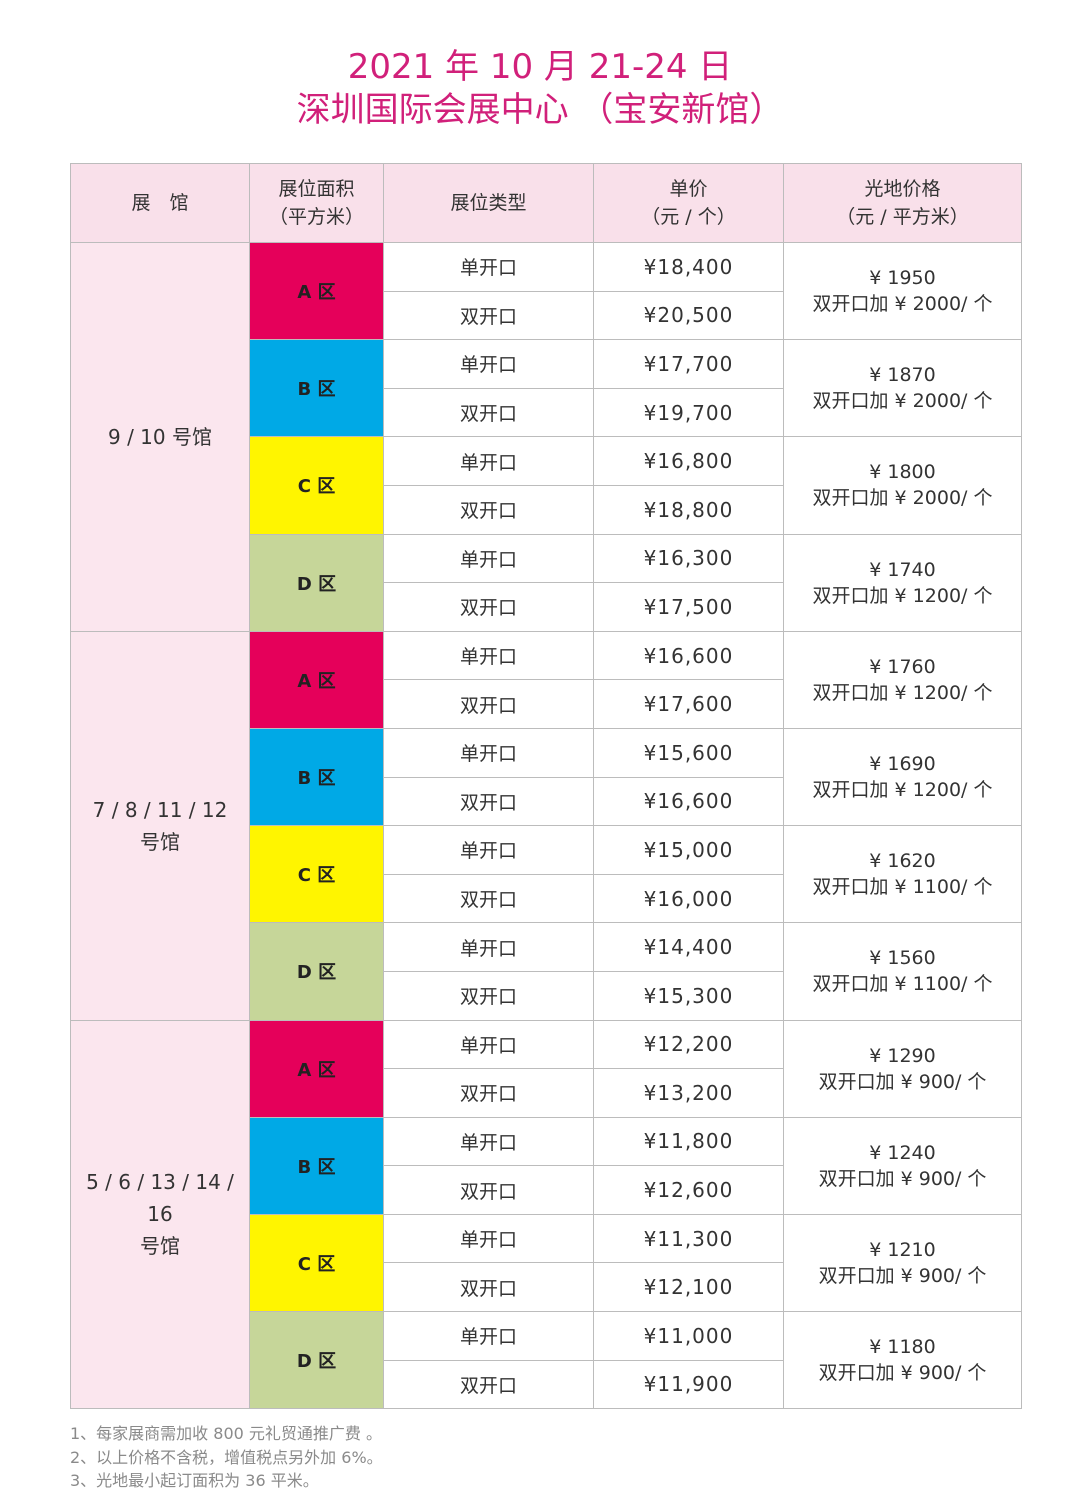 The height and width of the screenshot is (1495, 1080). I want to click on table-row: C 区单开口 ¥15,000 ¥ 1620 双开口加 ¥ 1100/ 个, so click(546, 874).